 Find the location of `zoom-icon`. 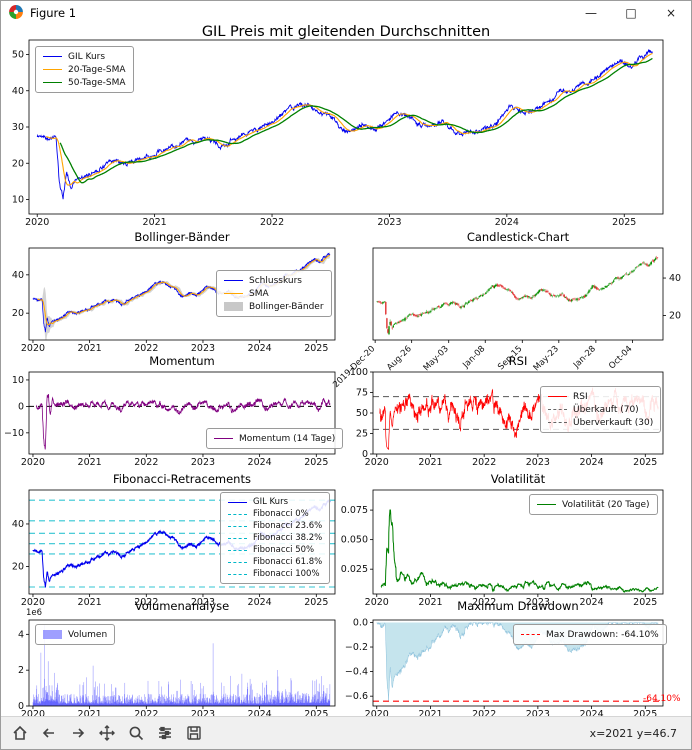

zoom-icon is located at coordinates (136, 733).